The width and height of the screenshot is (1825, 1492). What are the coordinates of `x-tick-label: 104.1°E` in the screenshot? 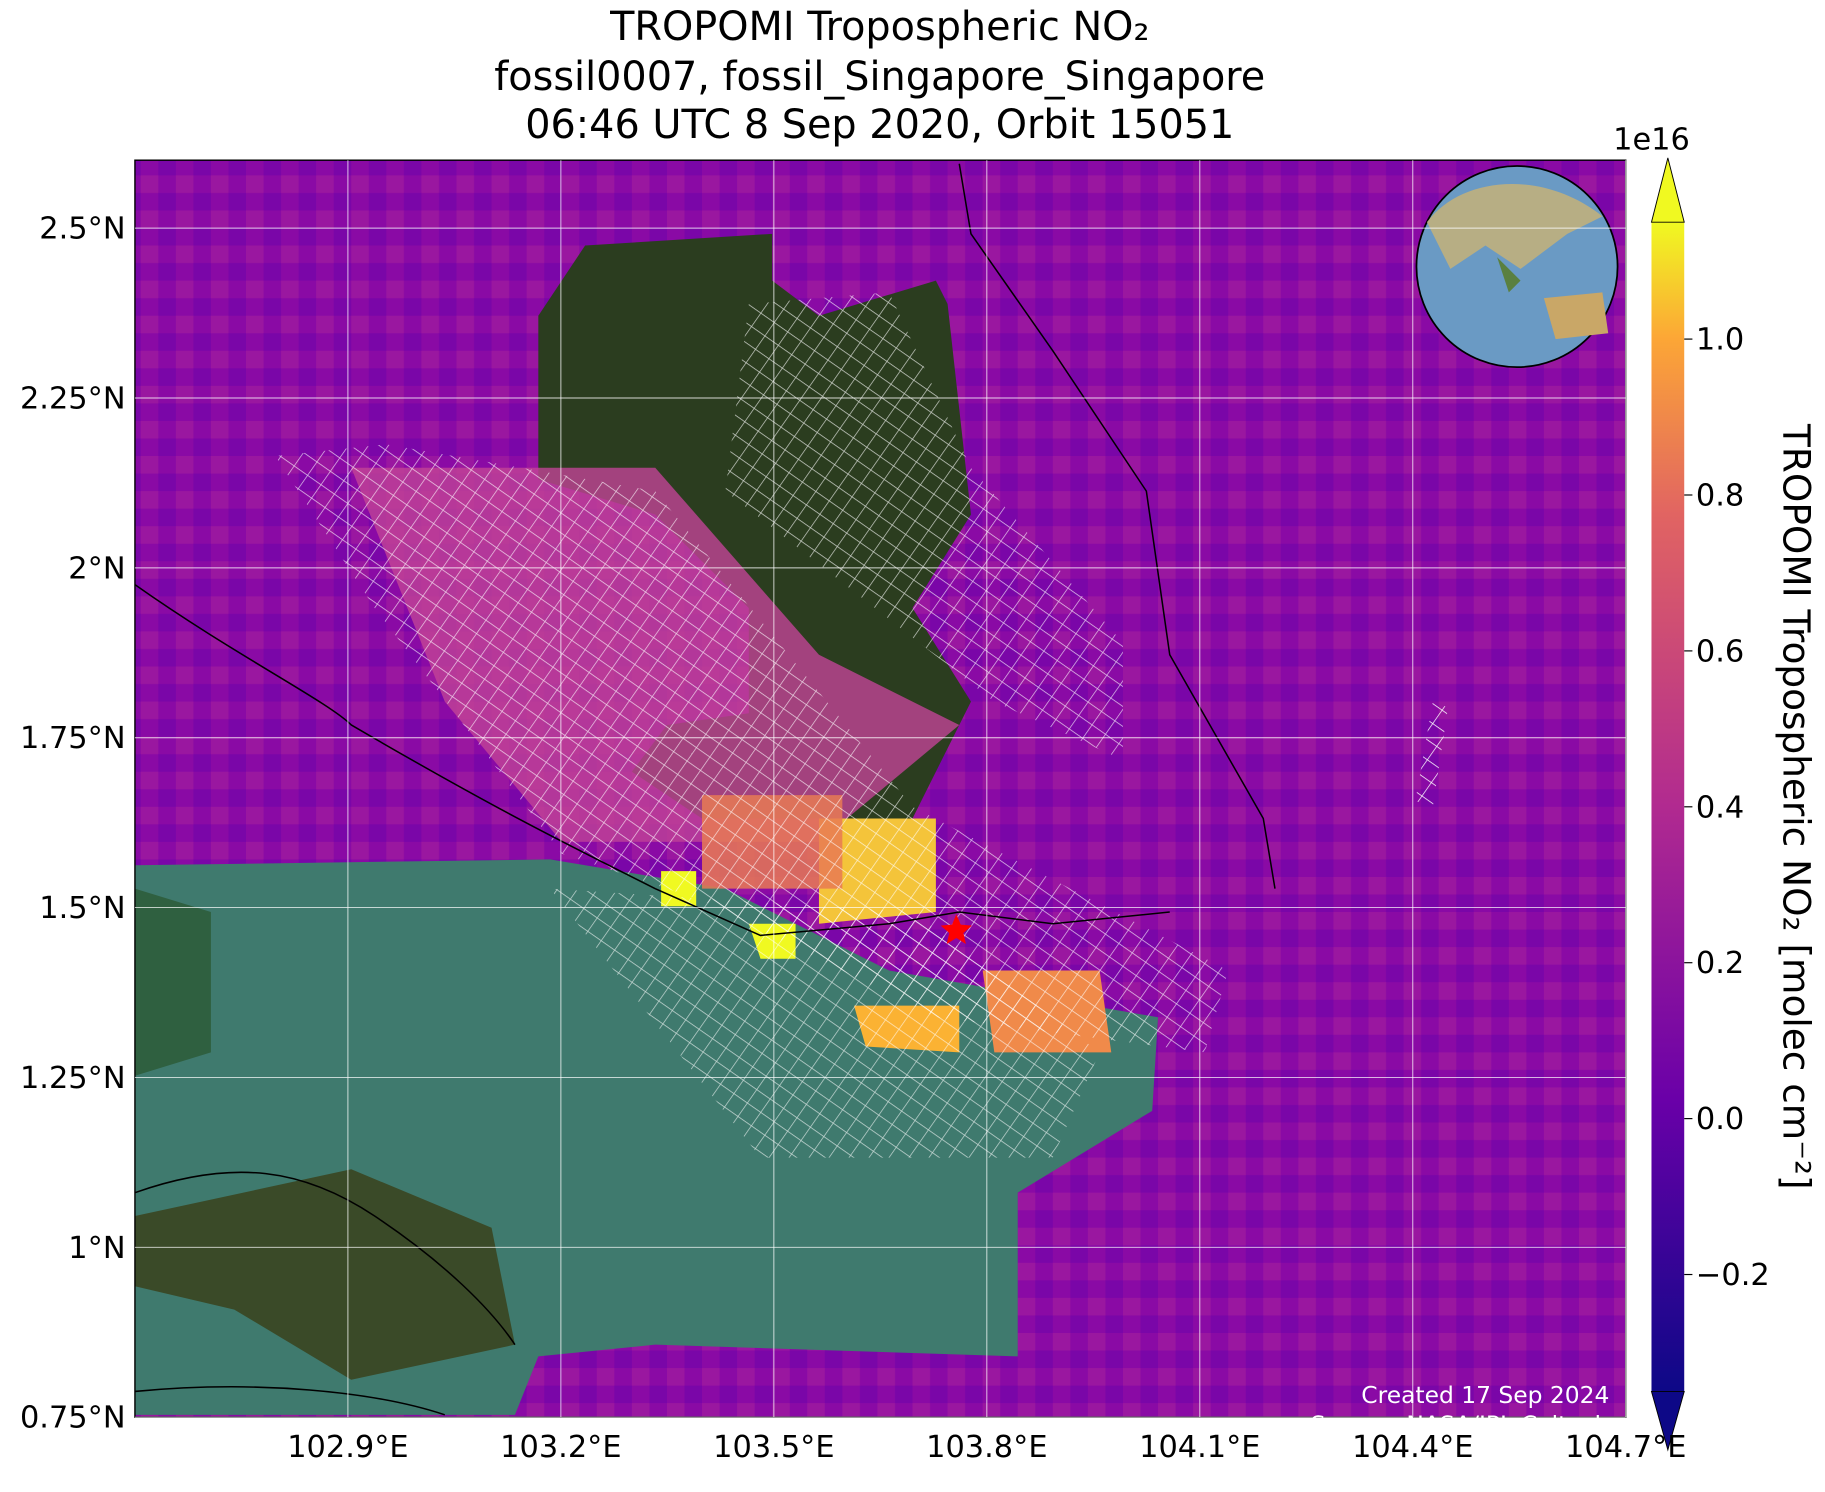 It's located at (1199, 1447).